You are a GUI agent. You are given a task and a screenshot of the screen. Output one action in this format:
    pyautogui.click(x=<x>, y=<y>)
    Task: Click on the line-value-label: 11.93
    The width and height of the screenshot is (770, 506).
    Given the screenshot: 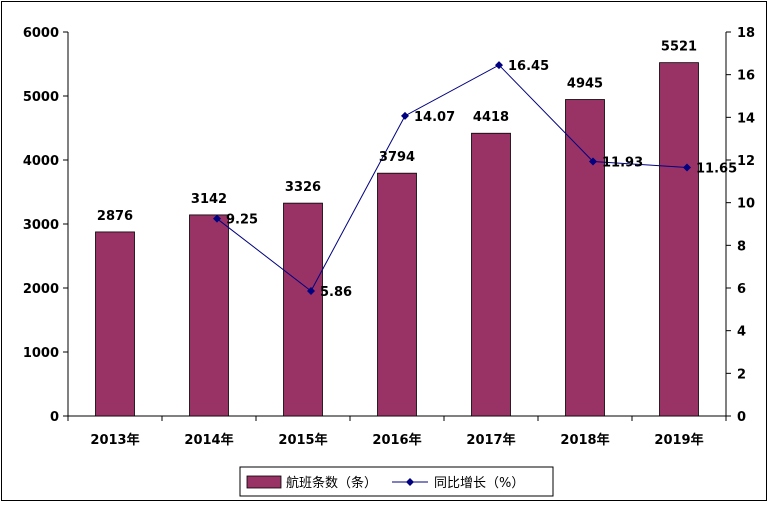 What is the action you would take?
    pyautogui.click(x=622, y=162)
    